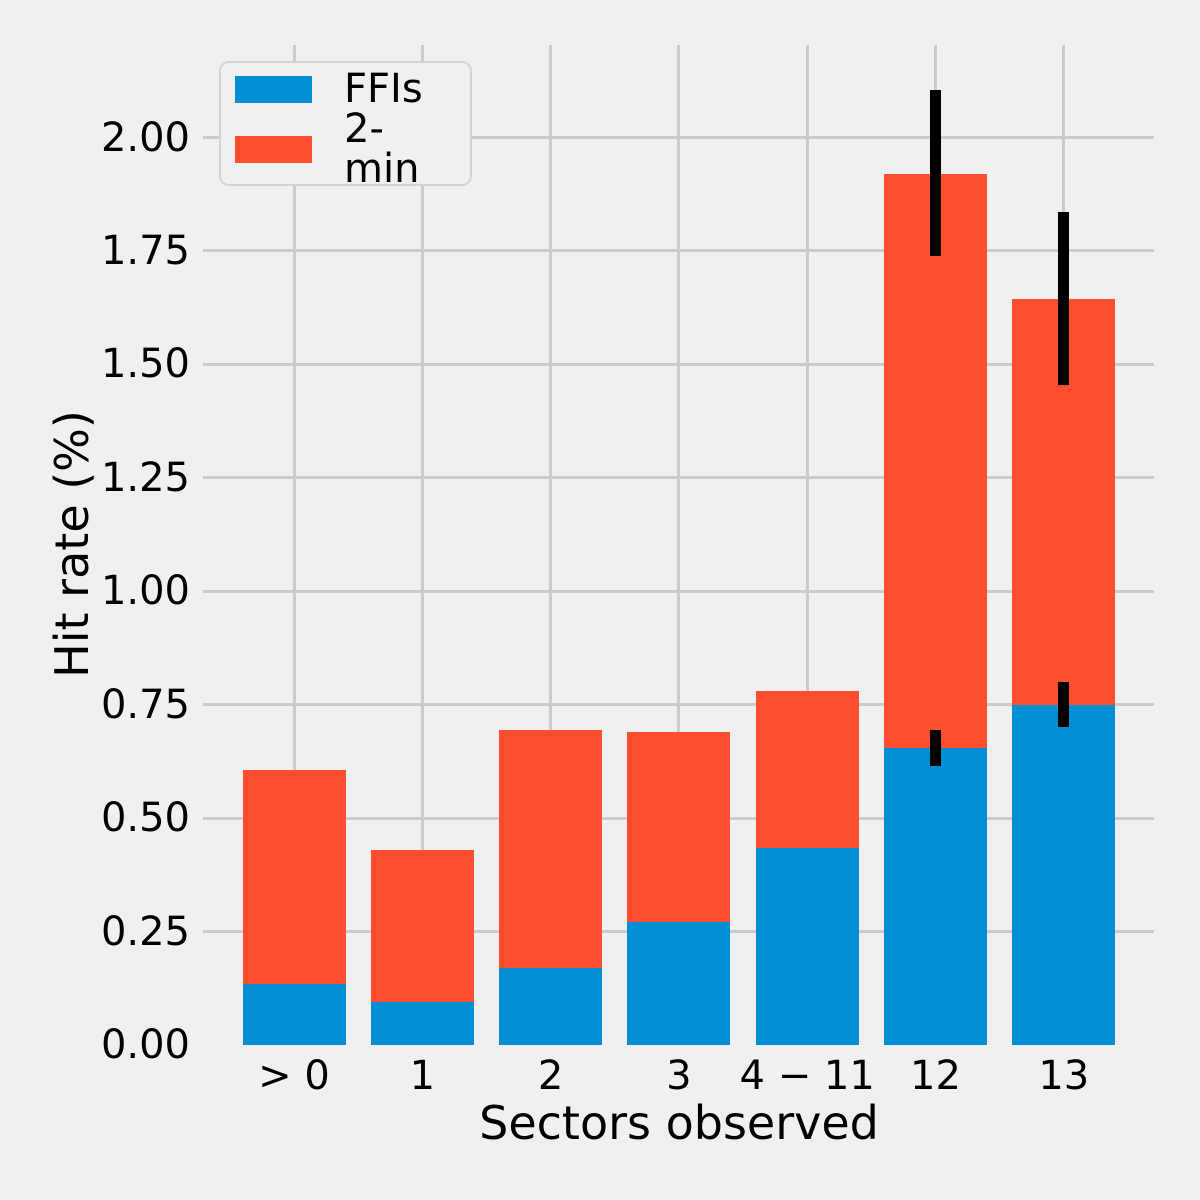  I want to click on legend-item-label: 2-min, so click(382, 149).